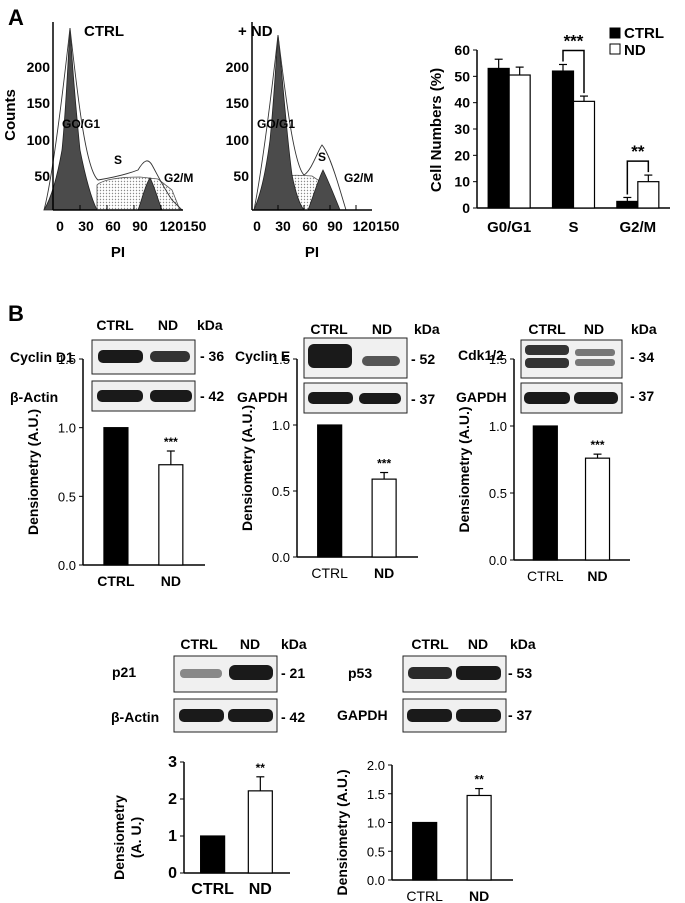  Describe the element at coordinates (124, 672) in the screenshot. I see `blot-row-label: p21` at that location.